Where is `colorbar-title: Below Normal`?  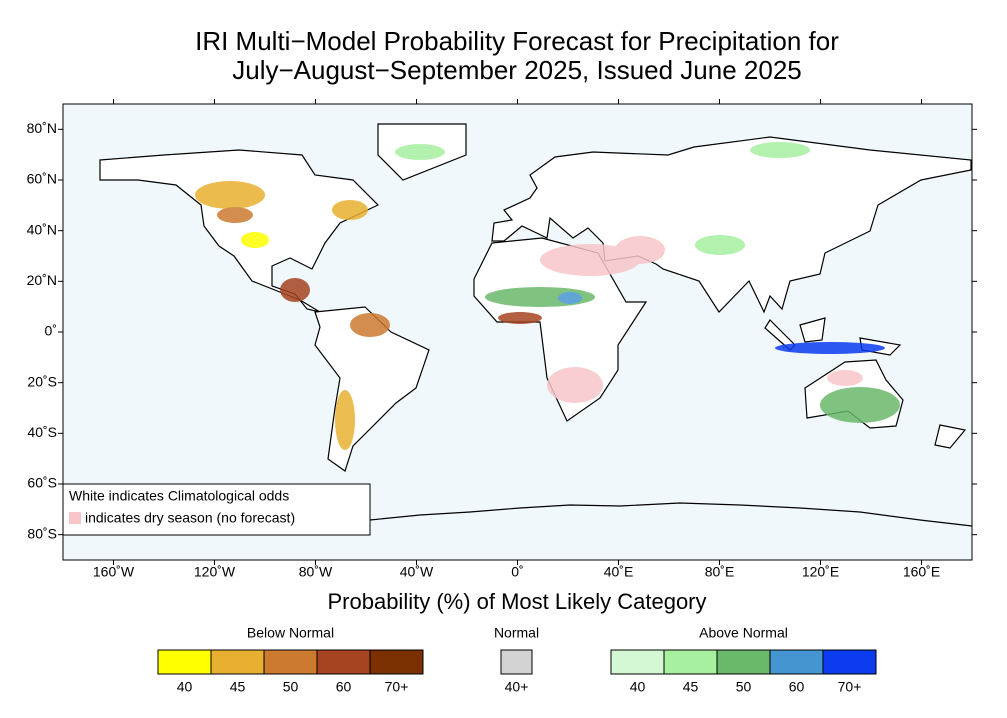 colorbar-title: Below Normal is located at coordinates (290, 633).